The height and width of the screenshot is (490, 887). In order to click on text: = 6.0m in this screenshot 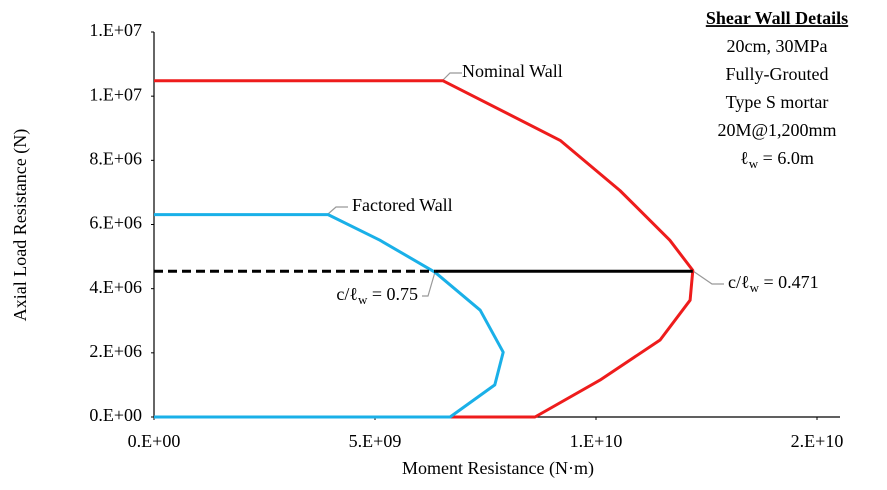, I will do `click(786, 158)`.